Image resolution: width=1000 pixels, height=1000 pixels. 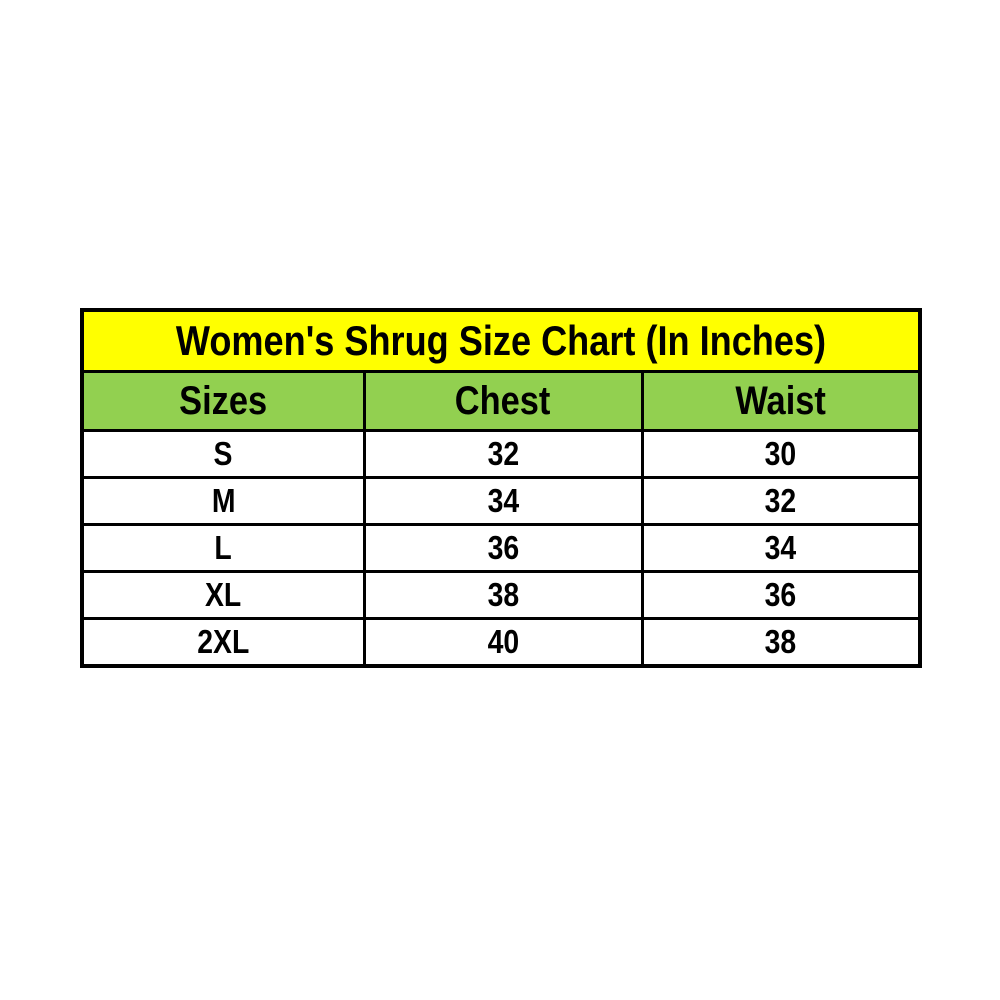 I want to click on waist-value: 38, so click(x=780, y=641).